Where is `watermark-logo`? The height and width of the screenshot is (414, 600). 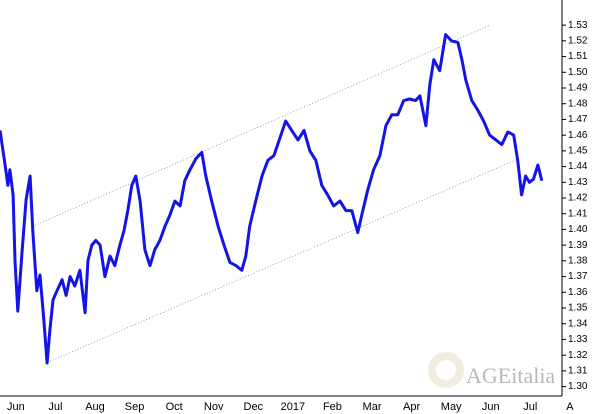
watermark-logo is located at coordinates (446, 370).